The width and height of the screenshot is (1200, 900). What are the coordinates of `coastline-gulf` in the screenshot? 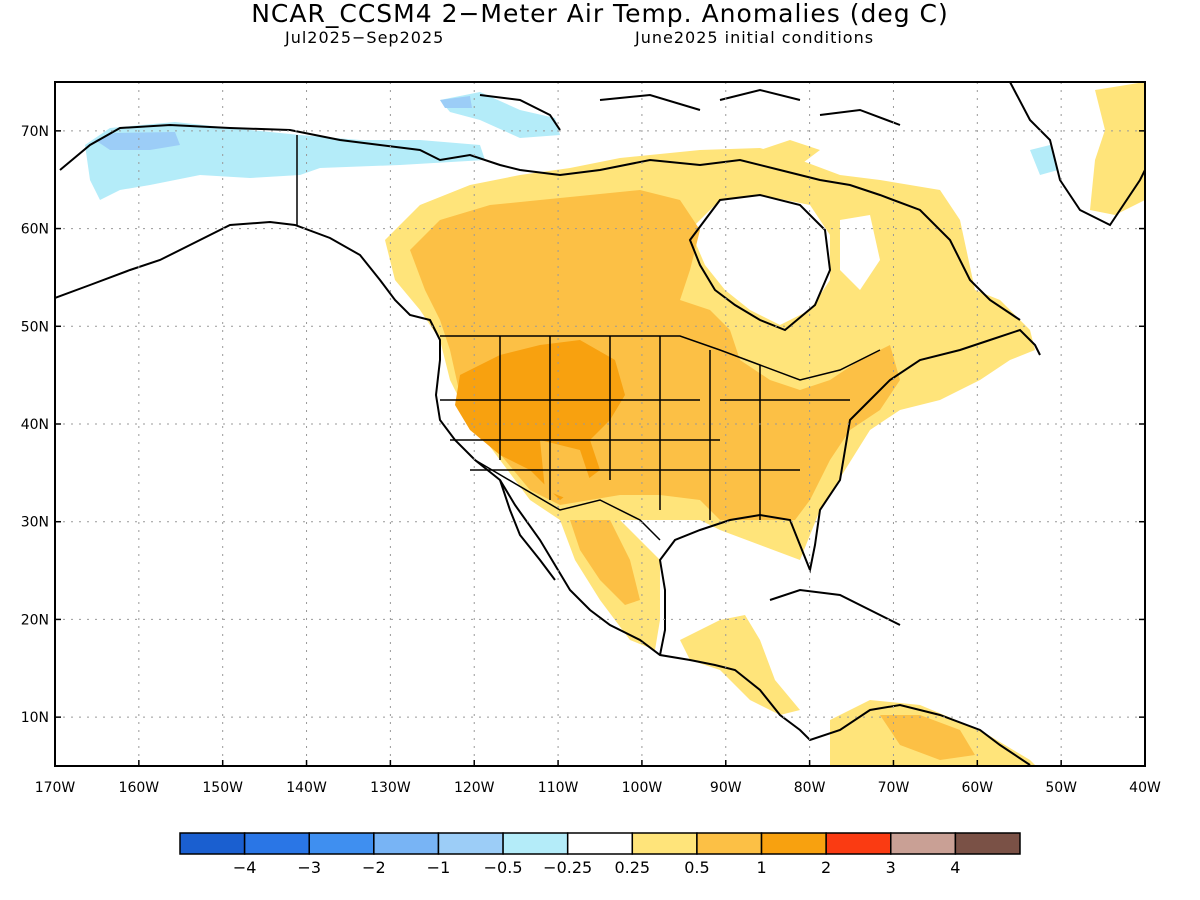 It's located at (849, 492).